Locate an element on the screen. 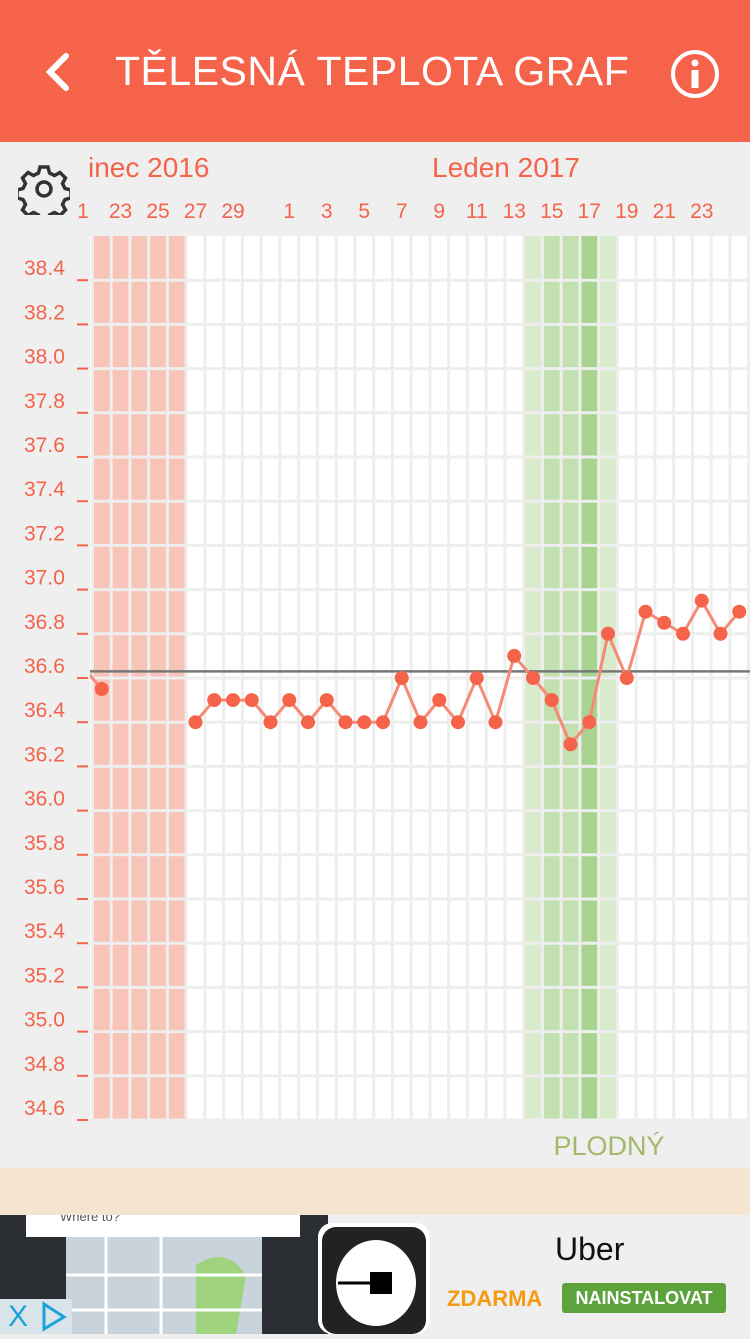 This screenshot has width=750, height=1339. series-group is located at coordinates (418, 672).